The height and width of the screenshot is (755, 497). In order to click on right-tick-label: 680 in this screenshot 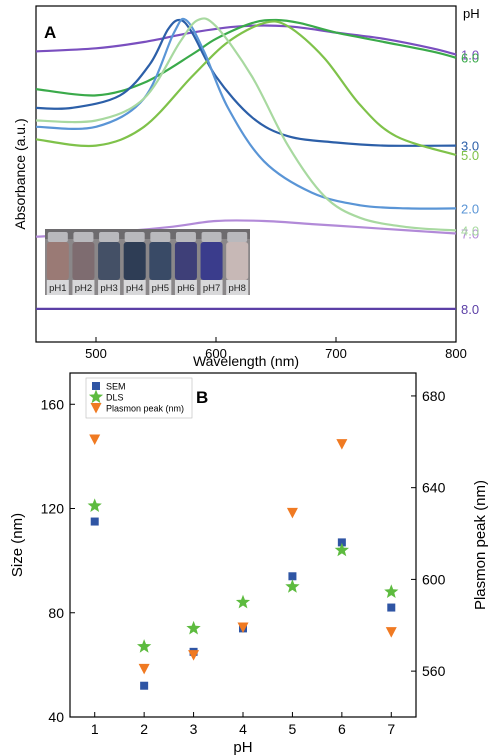, I will do `click(434, 396)`.